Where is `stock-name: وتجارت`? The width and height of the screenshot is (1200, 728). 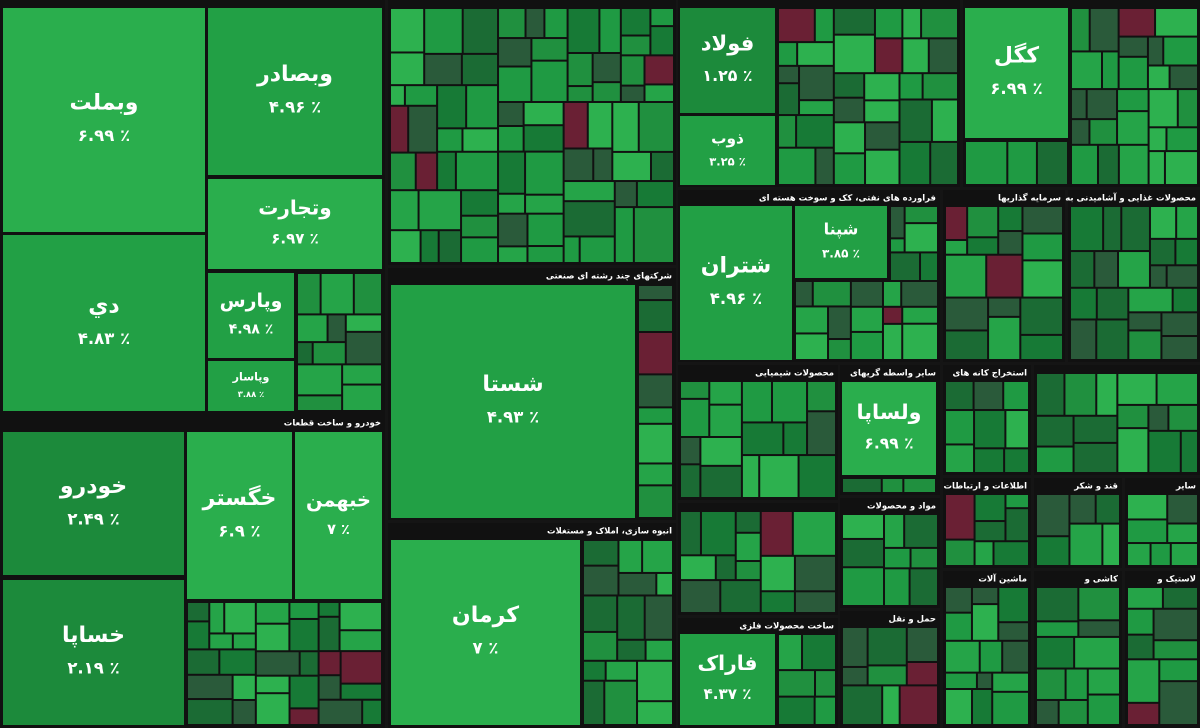 stock-name: وتجارت is located at coordinates (294, 208).